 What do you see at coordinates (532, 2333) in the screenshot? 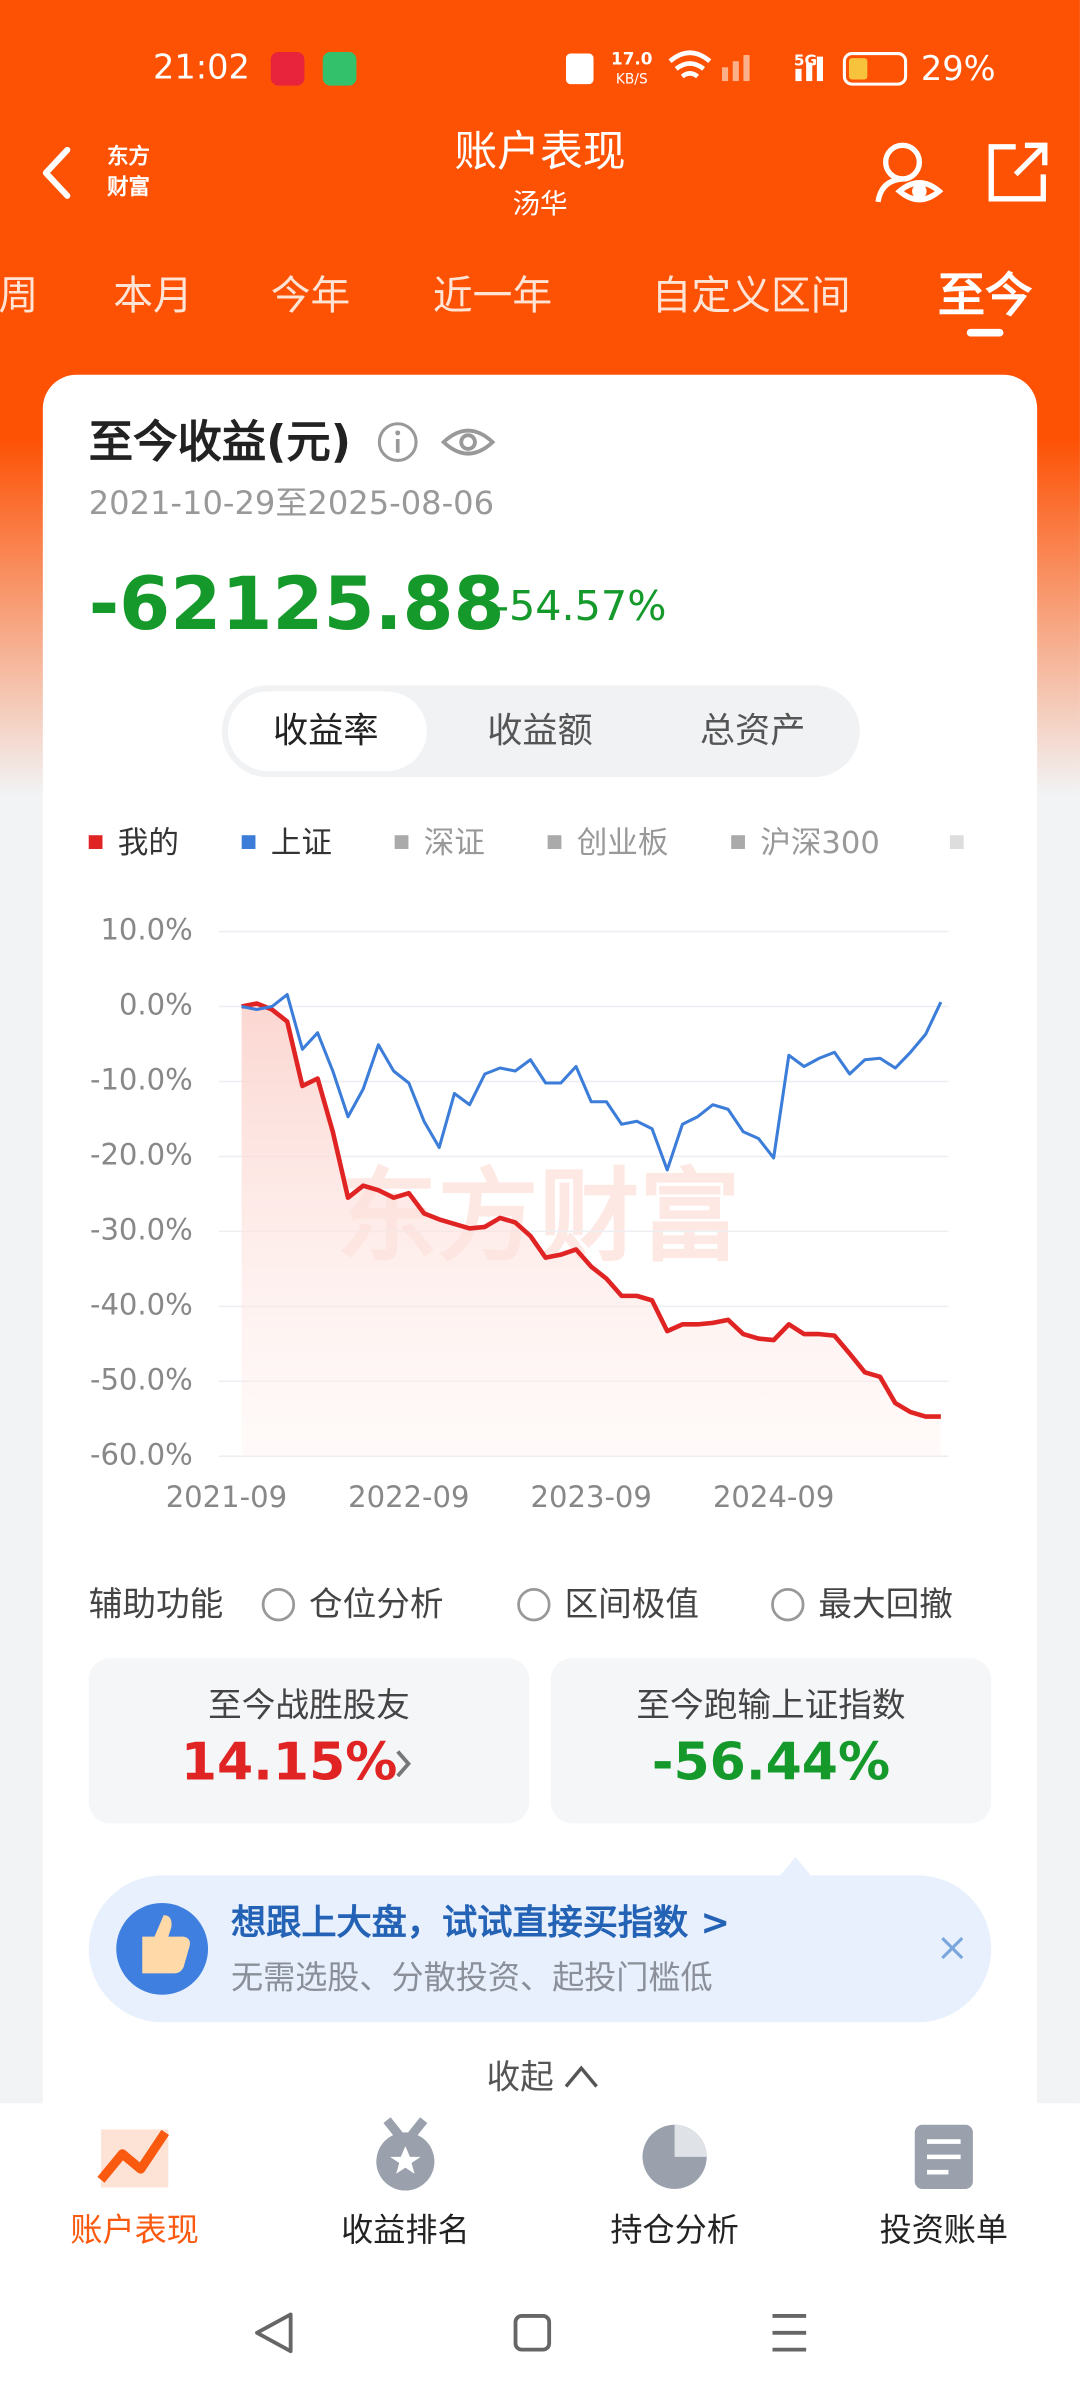
I see `system-home` at bounding box center [532, 2333].